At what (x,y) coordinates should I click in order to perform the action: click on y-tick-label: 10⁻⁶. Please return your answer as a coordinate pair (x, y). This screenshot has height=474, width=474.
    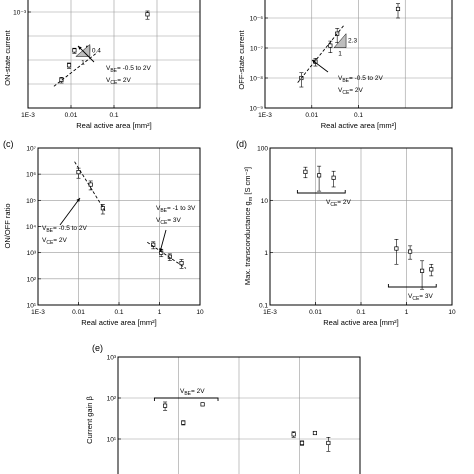
    Looking at the image, I should click on (257, 19).